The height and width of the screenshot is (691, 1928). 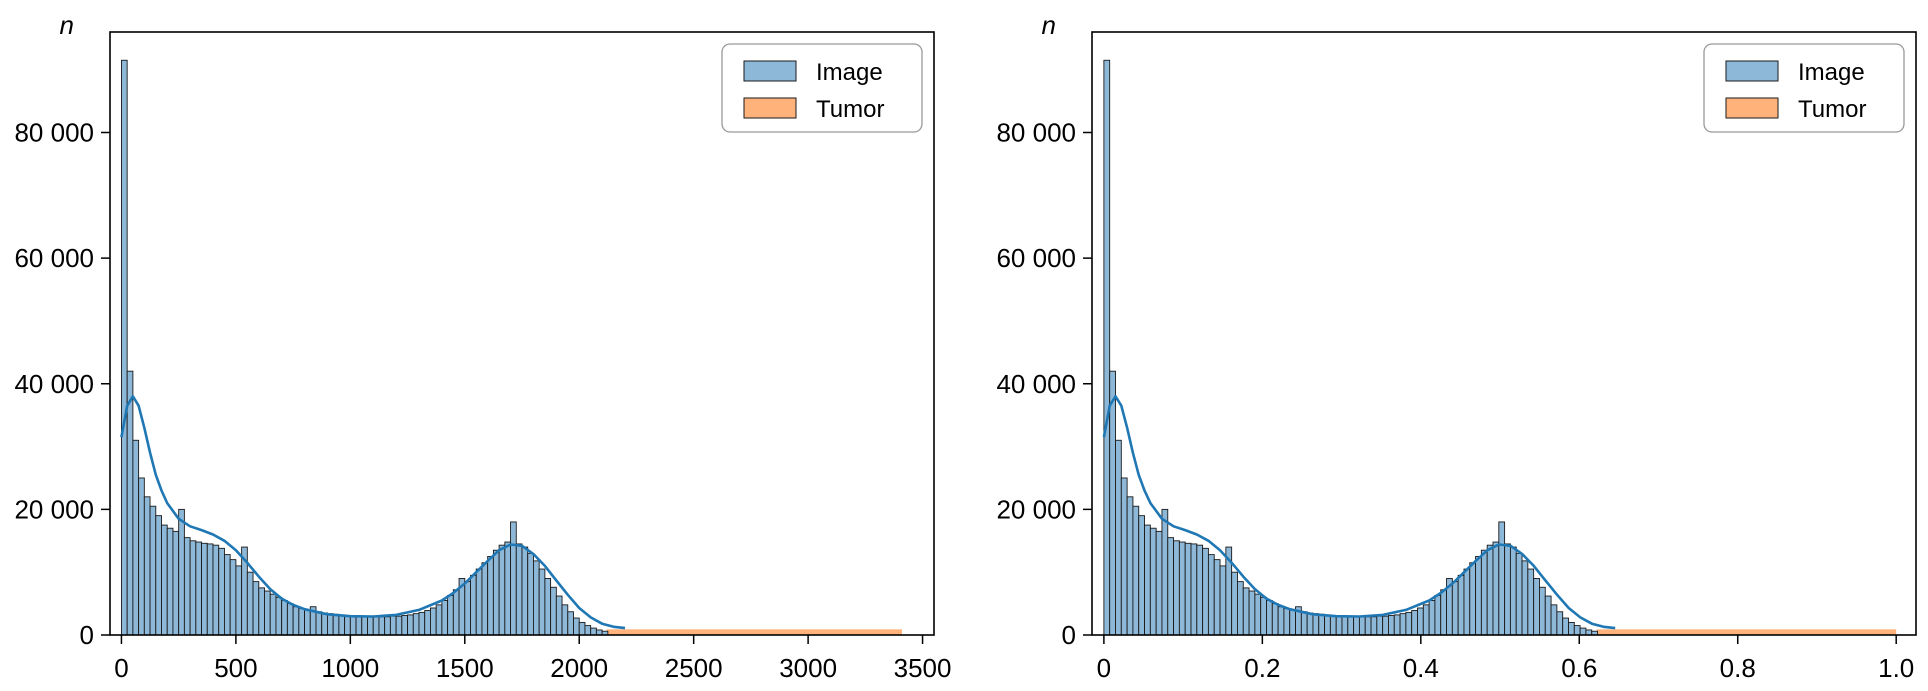 I want to click on legend: Image Tumor, so click(x=822, y=88).